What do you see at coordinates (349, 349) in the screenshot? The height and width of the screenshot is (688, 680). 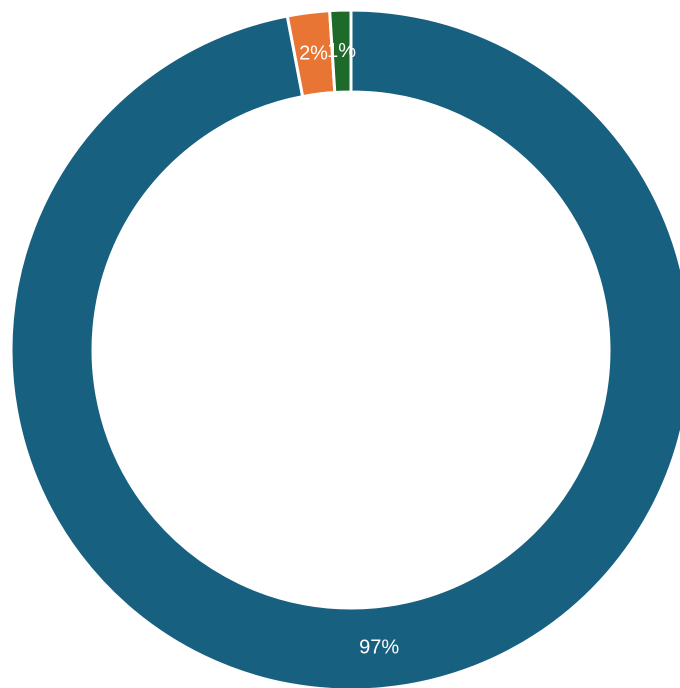 I see `labels-layer: 97% 2% 1%` at bounding box center [349, 349].